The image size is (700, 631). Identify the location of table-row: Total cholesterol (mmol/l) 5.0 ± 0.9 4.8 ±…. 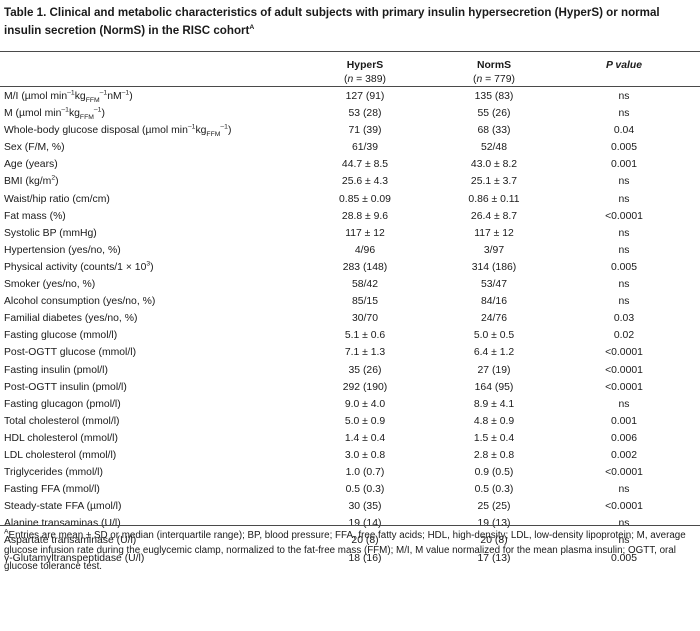
(350, 421).